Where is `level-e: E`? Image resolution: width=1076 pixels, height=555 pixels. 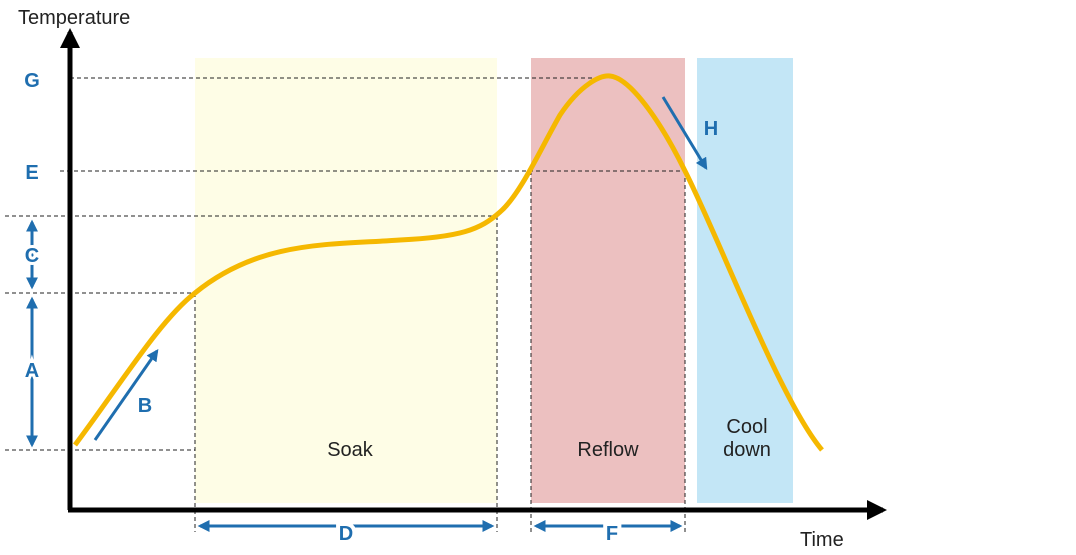 level-e: E is located at coordinates (31, 173).